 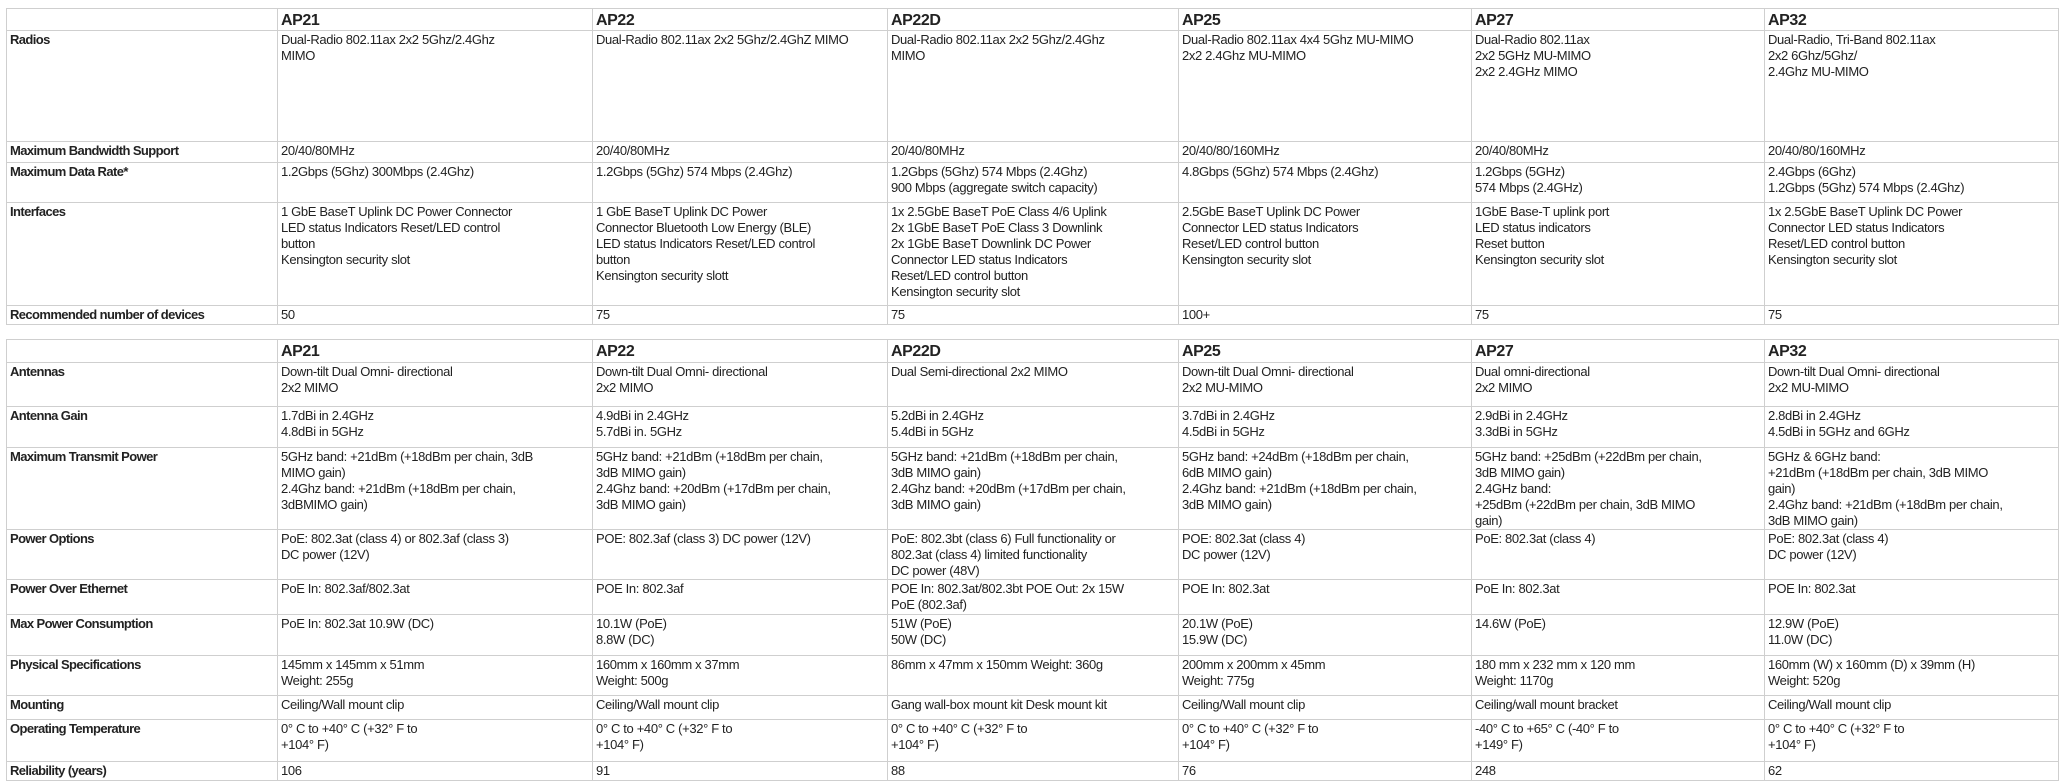 What do you see at coordinates (142, 152) in the screenshot?
I see `row-label: Maximum Bandwidth Support` at bounding box center [142, 152].